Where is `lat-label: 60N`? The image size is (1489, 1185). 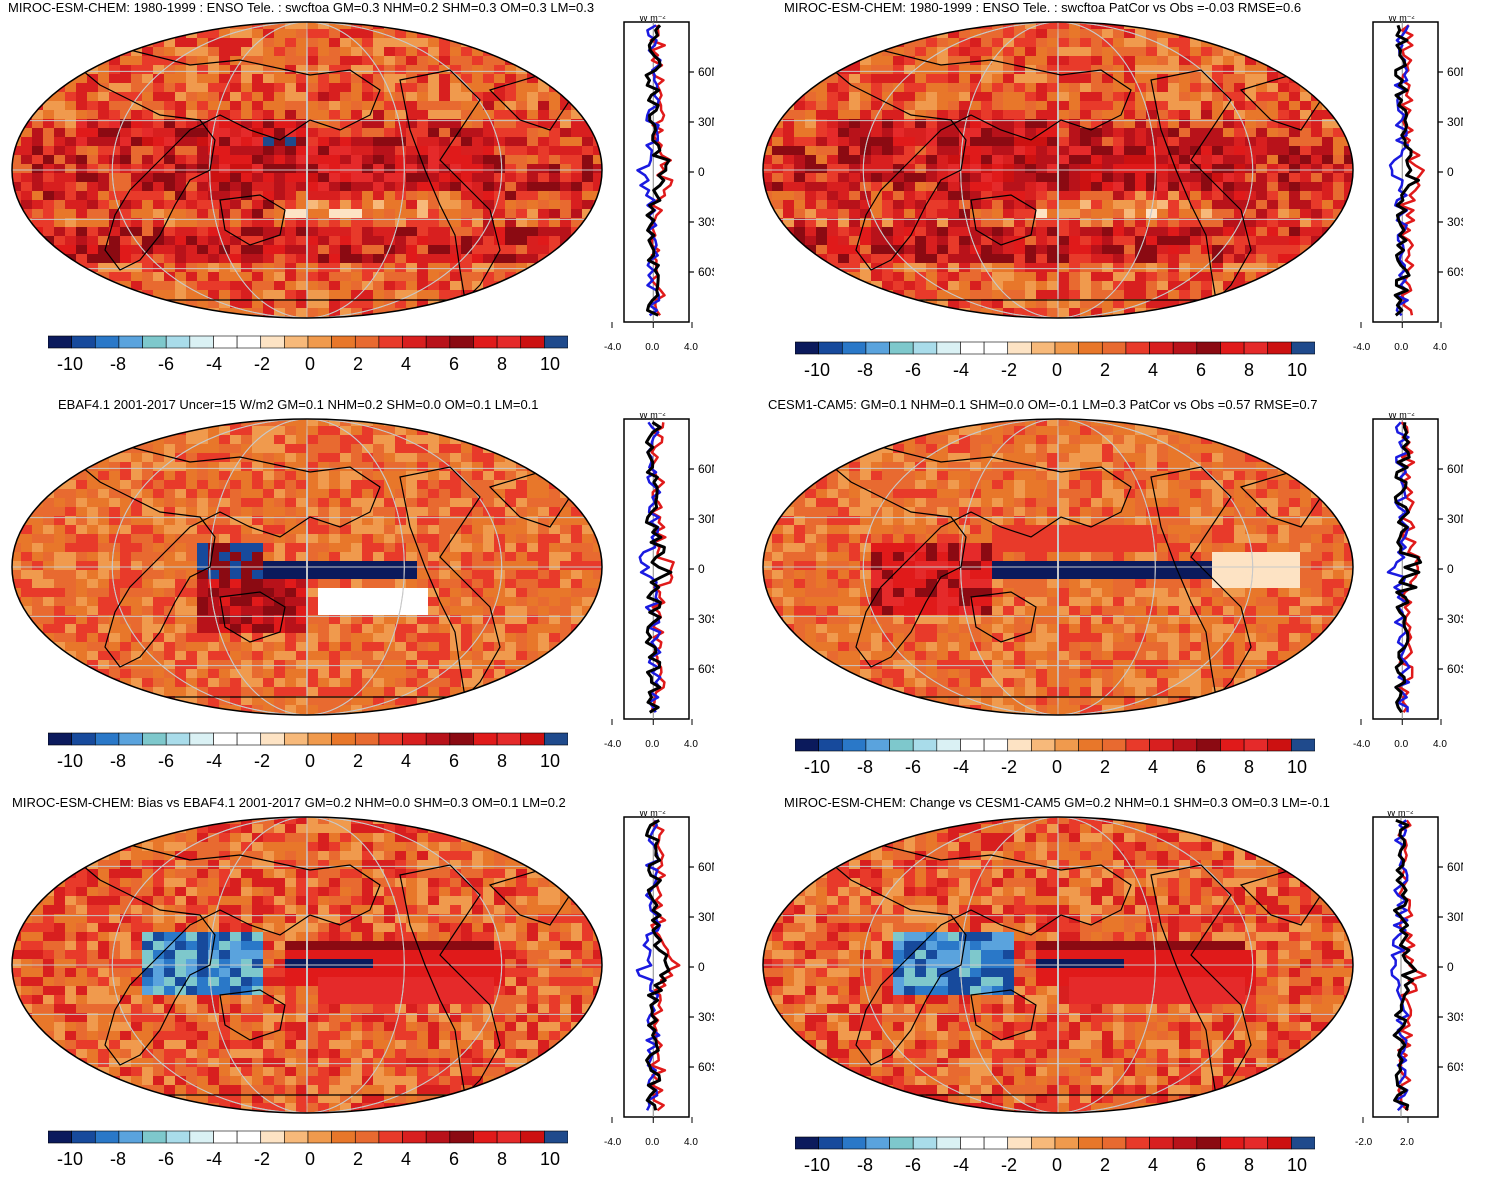
lat-label: 60N is located at coordinates (1455, 867).